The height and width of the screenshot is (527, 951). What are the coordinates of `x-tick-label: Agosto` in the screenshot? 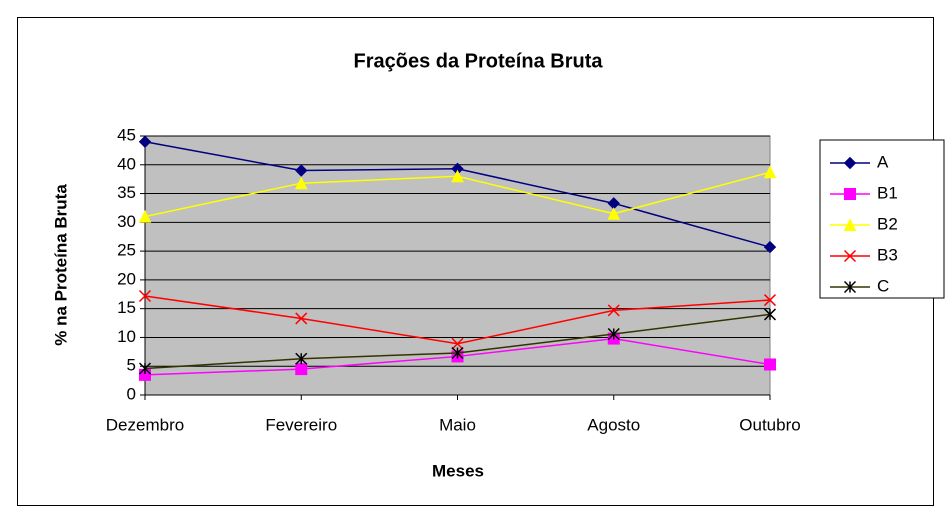 It's located at (613, 424).